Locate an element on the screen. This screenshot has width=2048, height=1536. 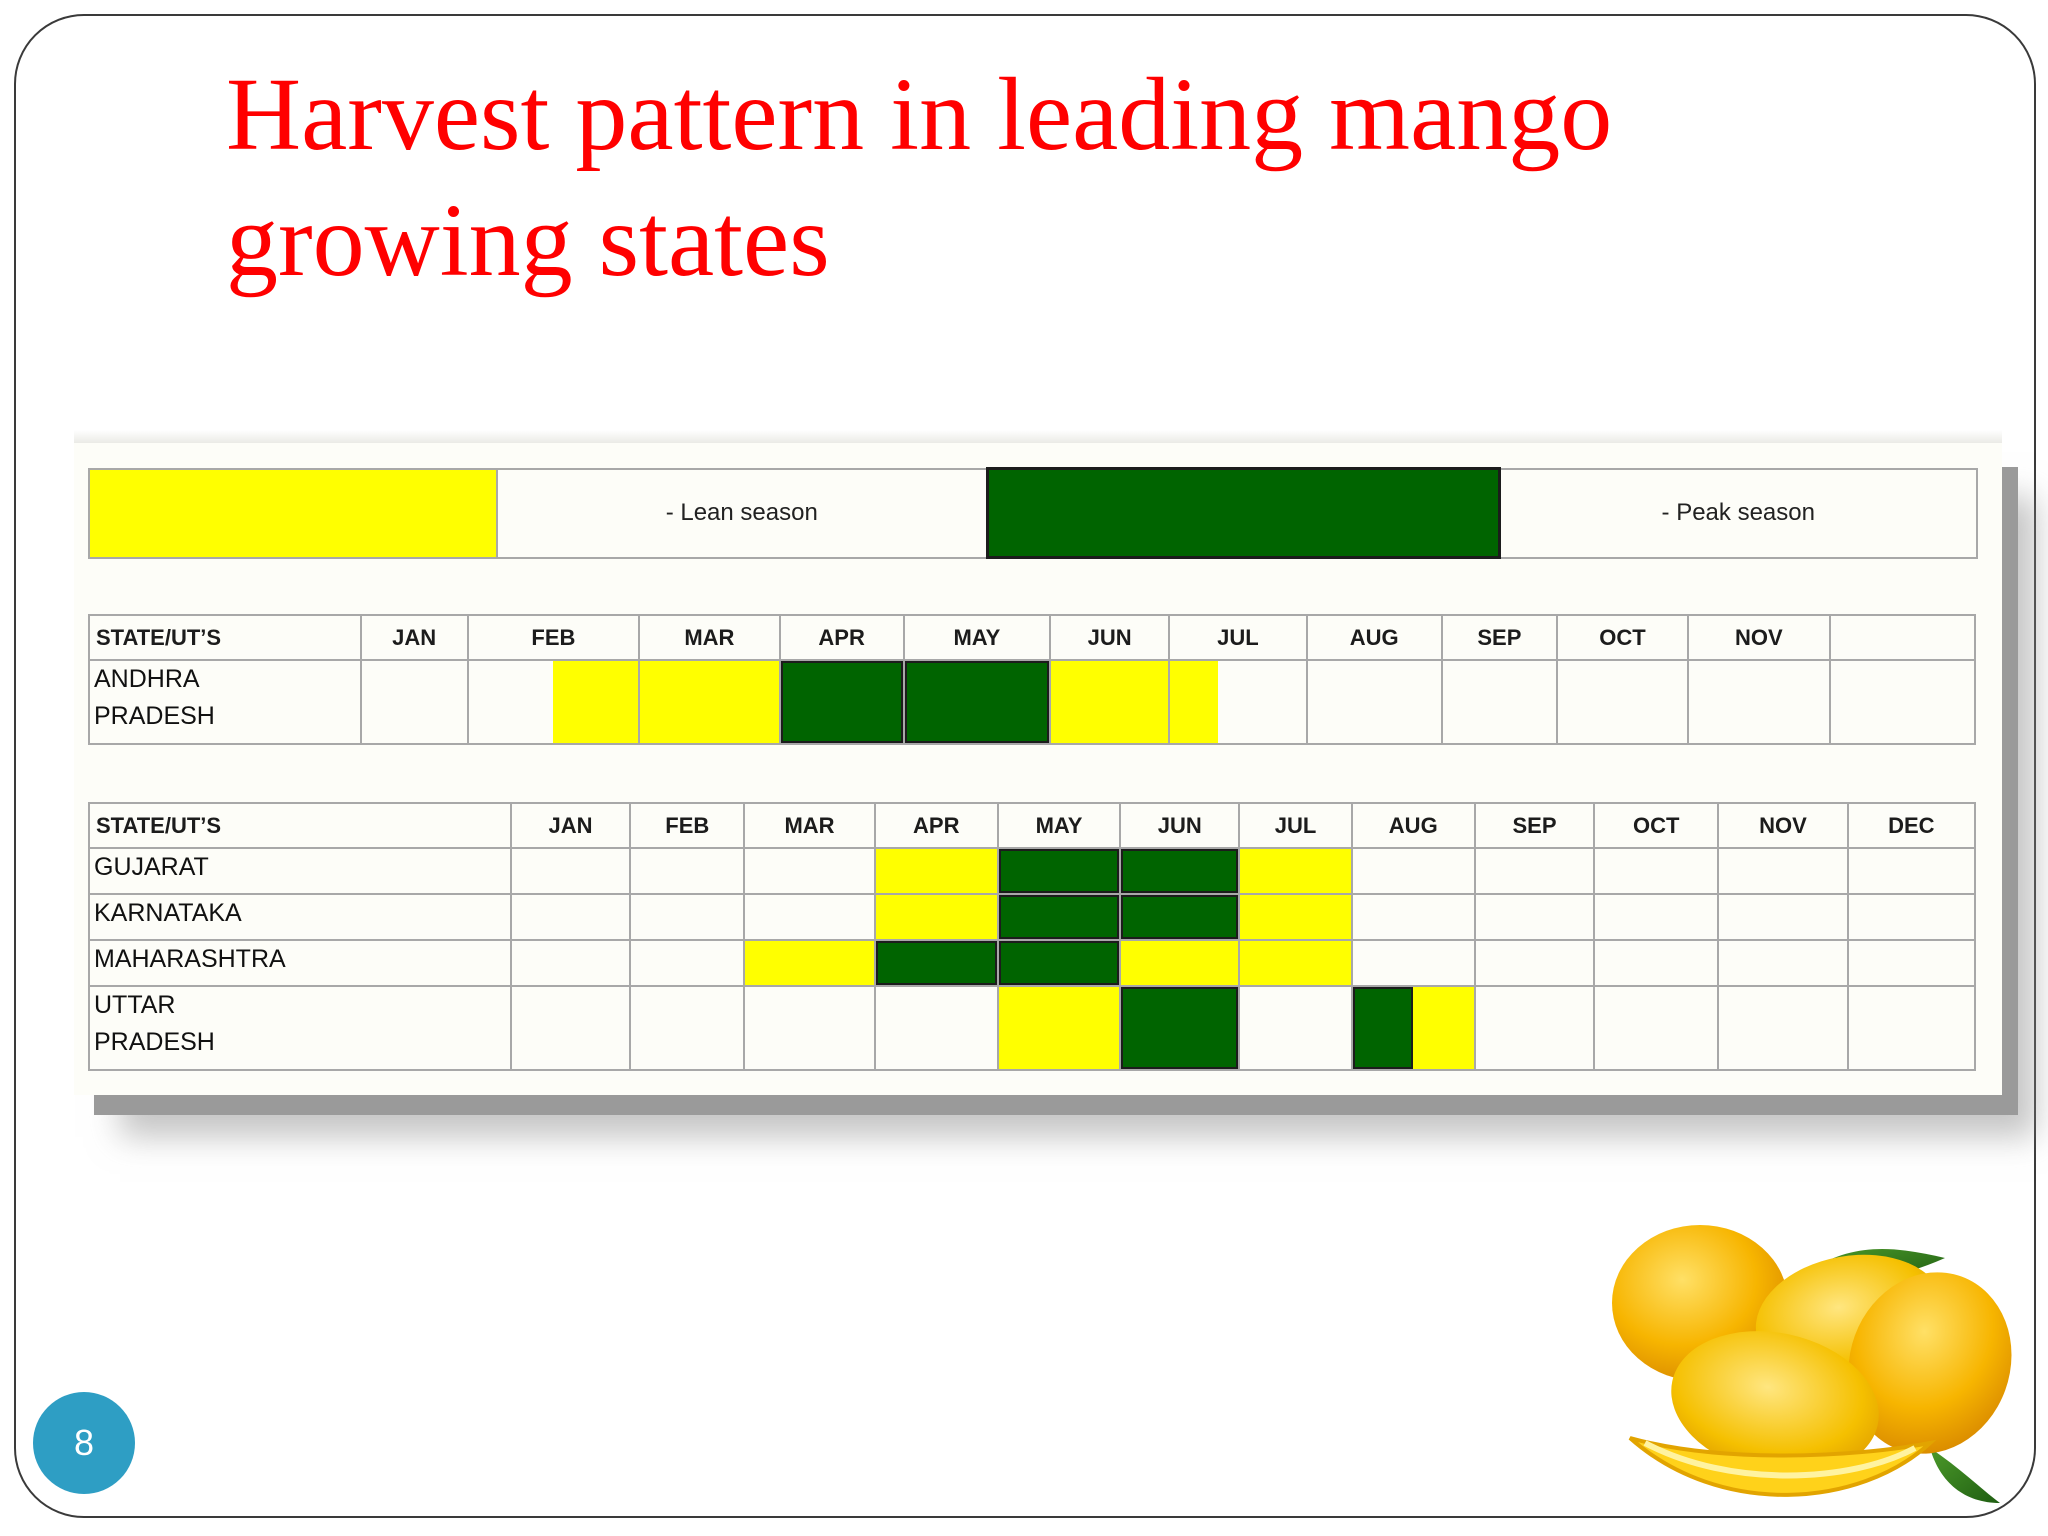
month-header: FEB is located at coordinates (687, 825).